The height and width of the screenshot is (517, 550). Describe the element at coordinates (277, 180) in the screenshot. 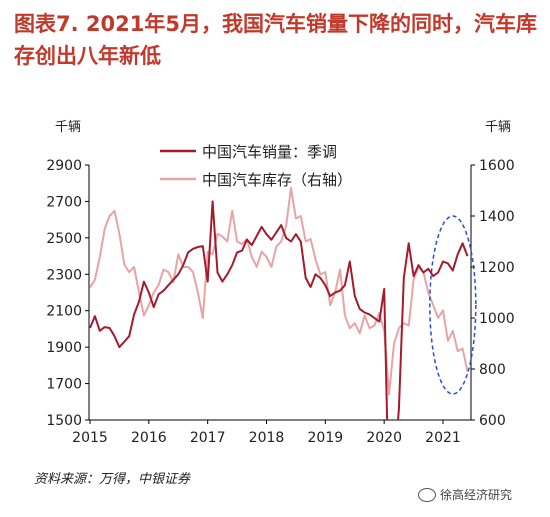

I see `legend-label: 中国汽车库存（右轴）` at that location.